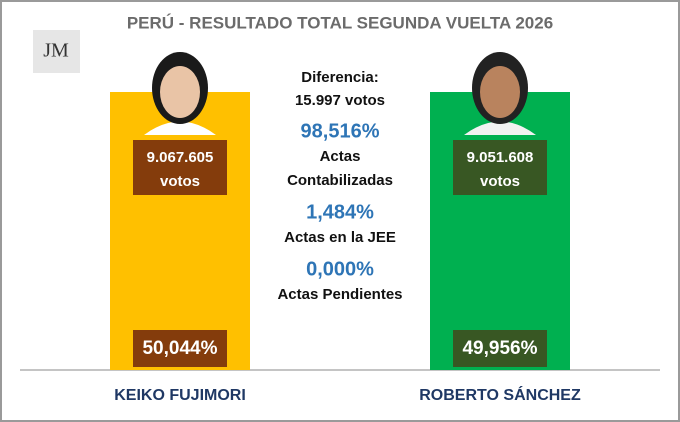 The height and width of the screenshot is (422, 680). I want to click on actas-label: Contabilizadas, so click(340, 180).